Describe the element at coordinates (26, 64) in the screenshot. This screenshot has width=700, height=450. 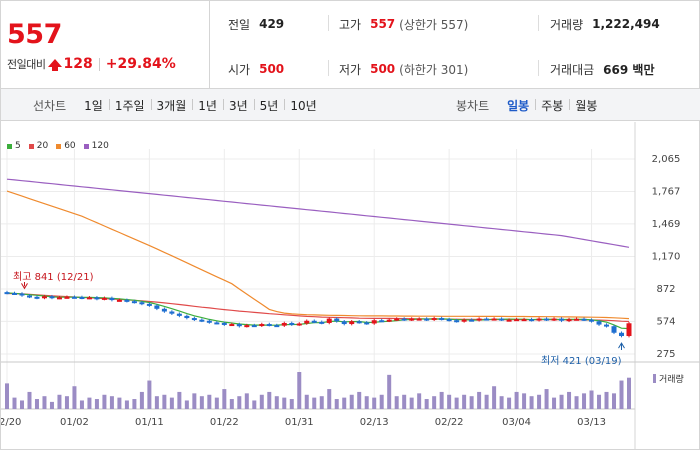
I see `change-label: 전일대비` at that location.